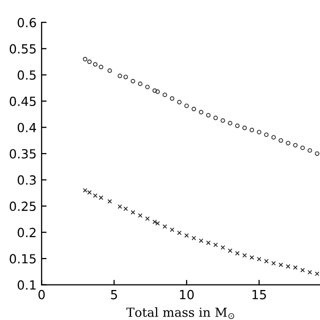 Image resolution: width=320 pixels, height=320 pixels. I want to click on y-tick-label: 0.4, so click(27, 127).